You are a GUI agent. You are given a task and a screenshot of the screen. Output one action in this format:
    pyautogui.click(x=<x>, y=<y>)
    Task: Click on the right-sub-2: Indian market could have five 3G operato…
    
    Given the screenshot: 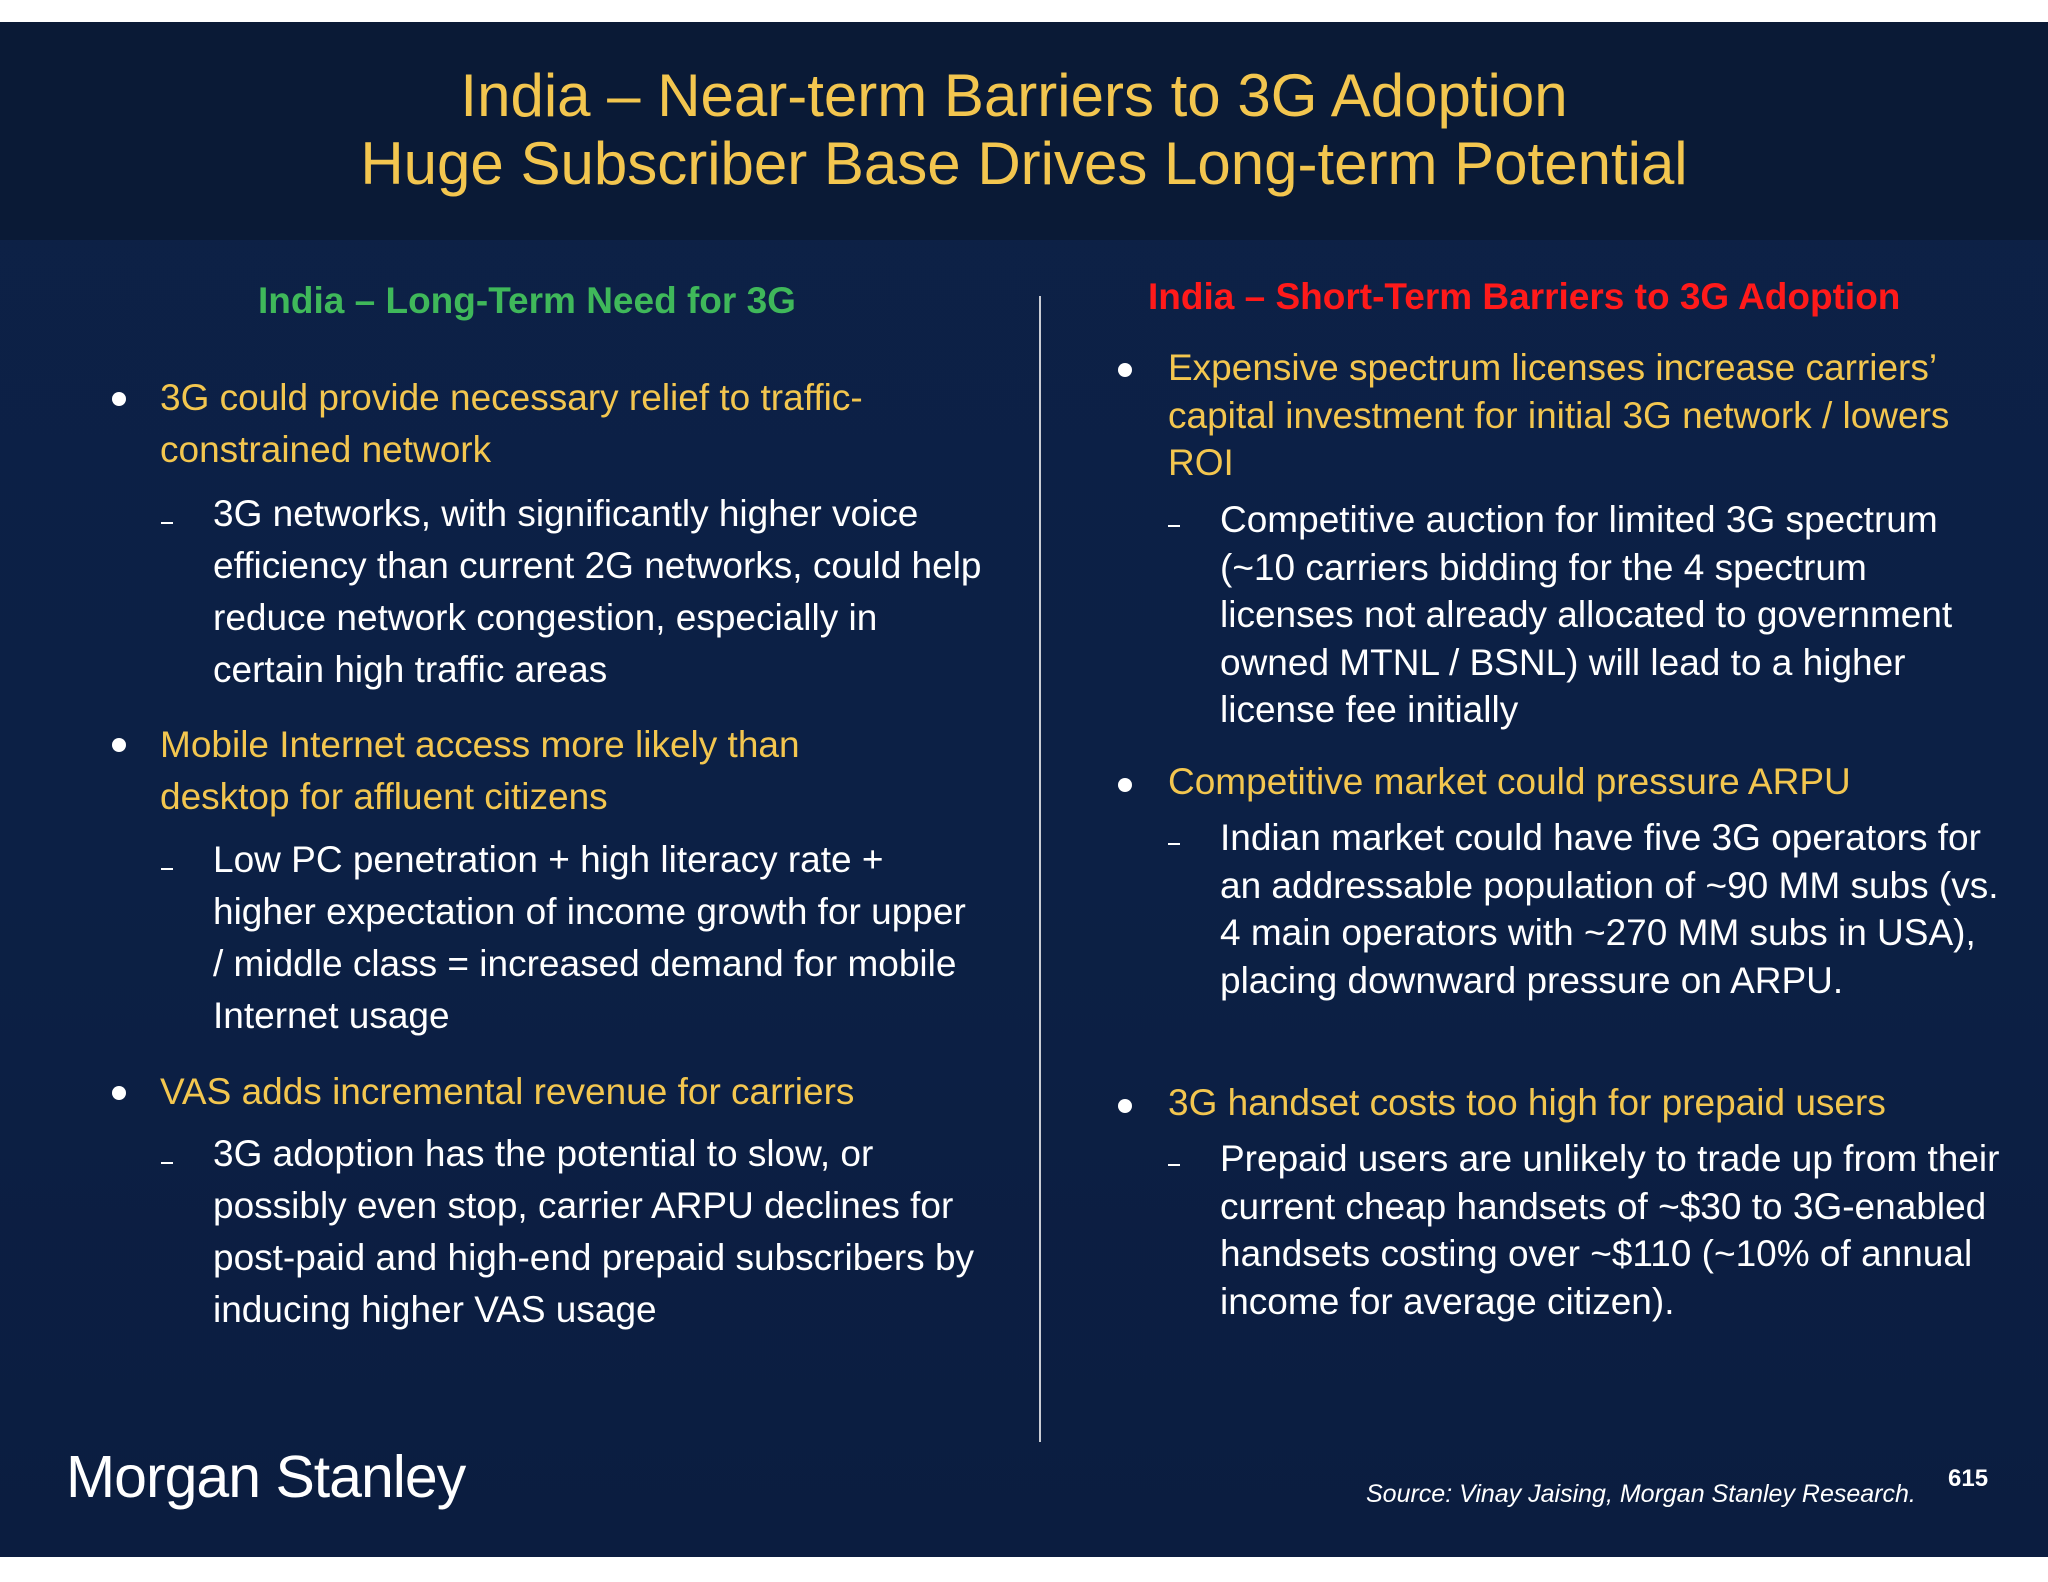 What is the action you would take?
    pyautogui.click(x=1609, y=909)
    